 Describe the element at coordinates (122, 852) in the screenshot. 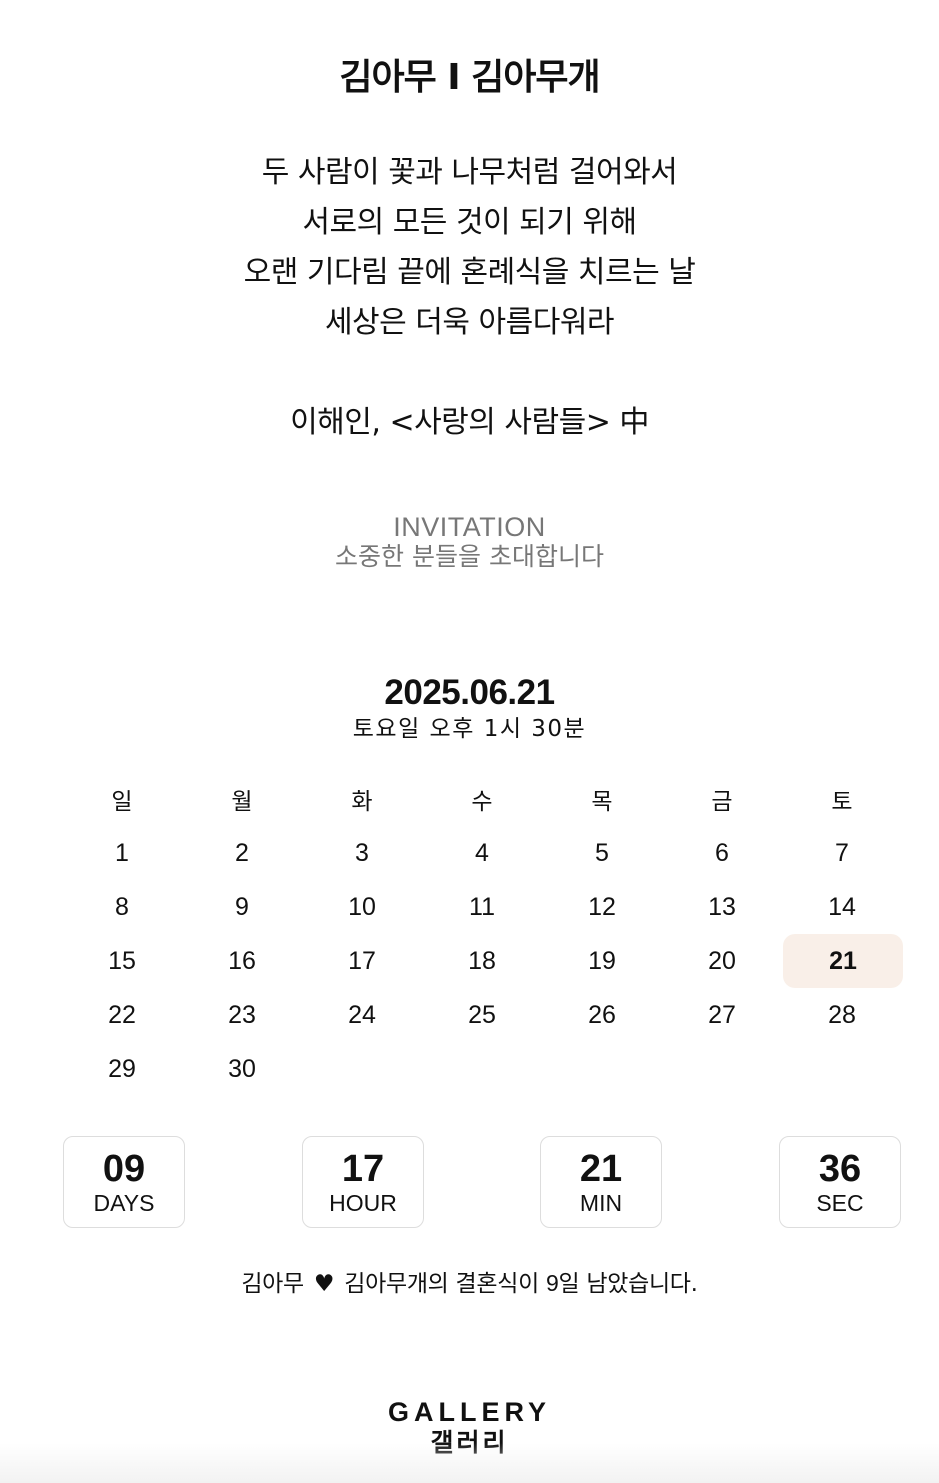

I see `calendar-day: 1` at that location.